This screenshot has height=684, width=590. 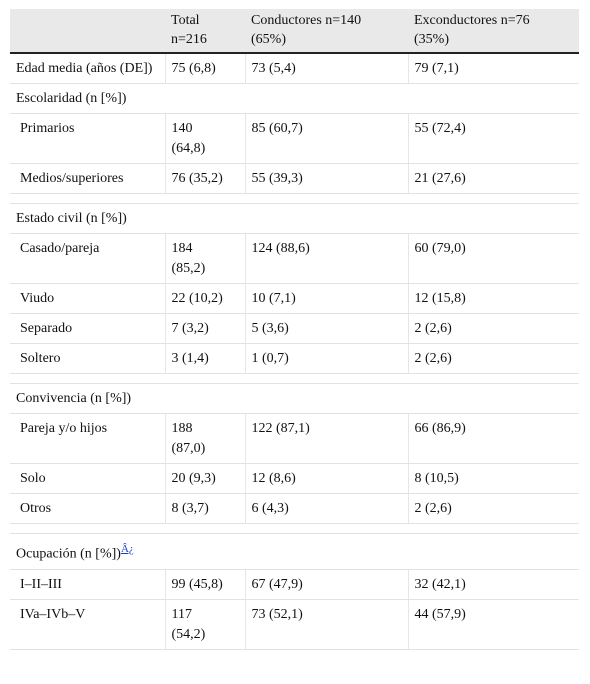 I want to click on cell-value: 21 (27,6), so click(x=440, y=178).